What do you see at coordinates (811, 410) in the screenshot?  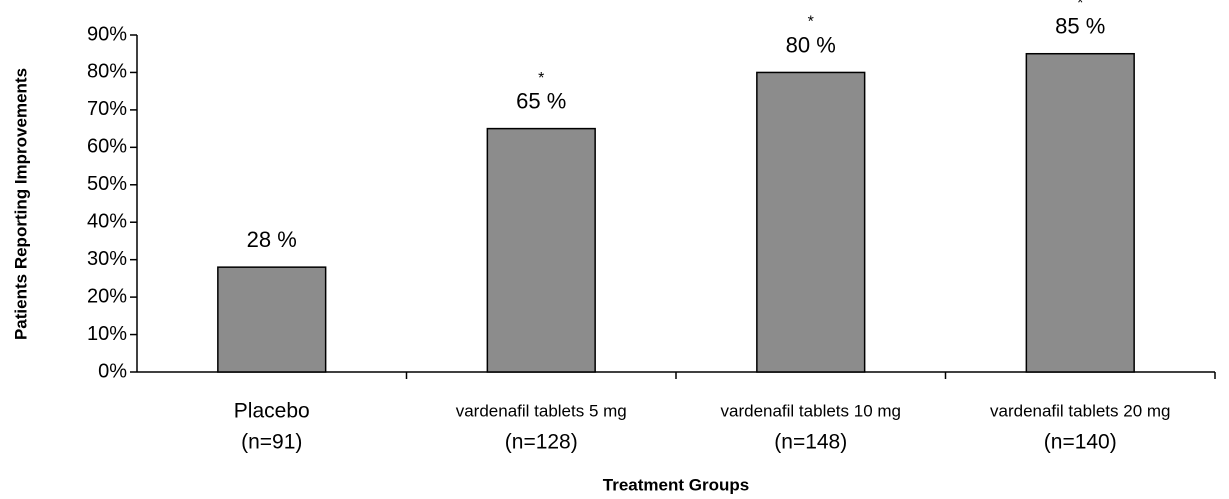 I see `x-tick-label: vardenafil tablets 10 mg` at bounding box center [811, 410].